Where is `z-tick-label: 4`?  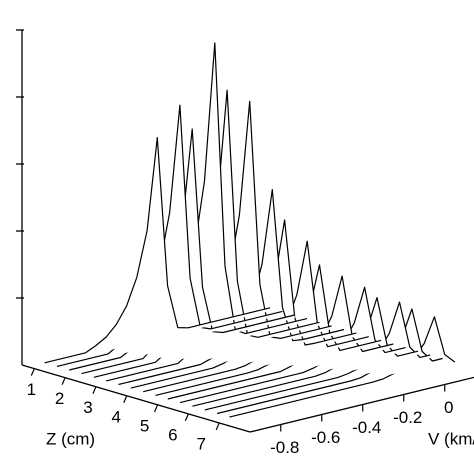
z-tick-label: 4 is located at coordinates (116, 416).